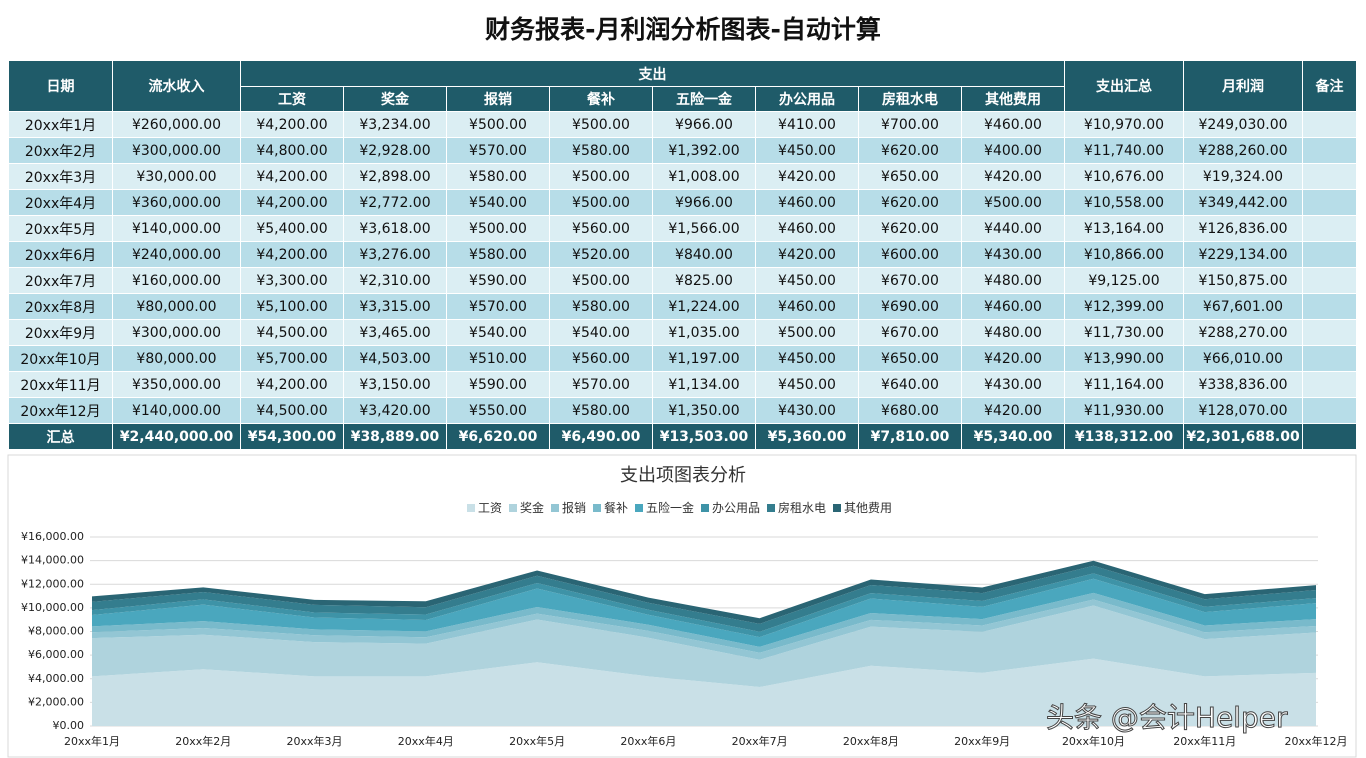 Image resolution: width=1366 pixels, height=758 pixels. I want to click on table-cell: ¥560.00, so click(601, 228).